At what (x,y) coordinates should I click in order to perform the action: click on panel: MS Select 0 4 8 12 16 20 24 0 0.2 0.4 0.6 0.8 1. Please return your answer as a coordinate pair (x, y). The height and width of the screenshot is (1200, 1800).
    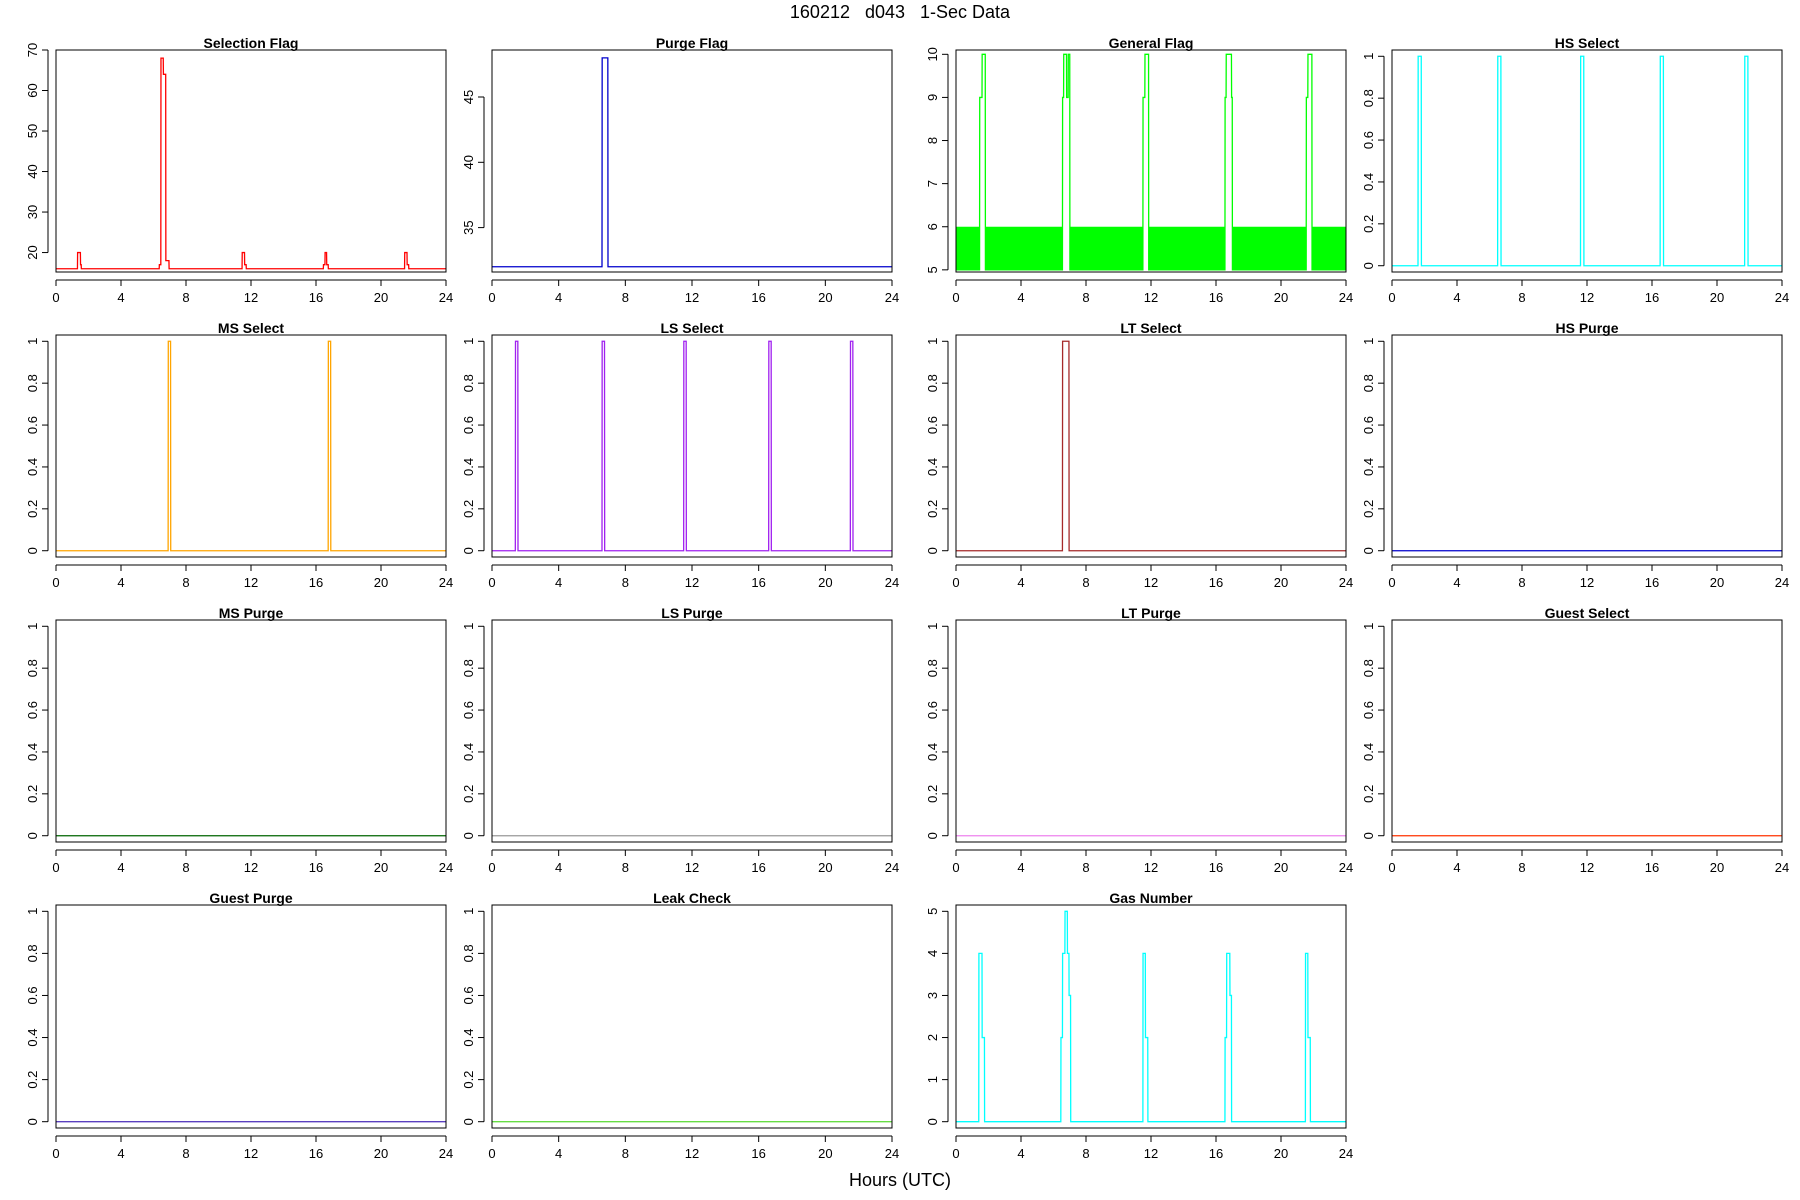
    Looking at the image, I should click on (239, 455).